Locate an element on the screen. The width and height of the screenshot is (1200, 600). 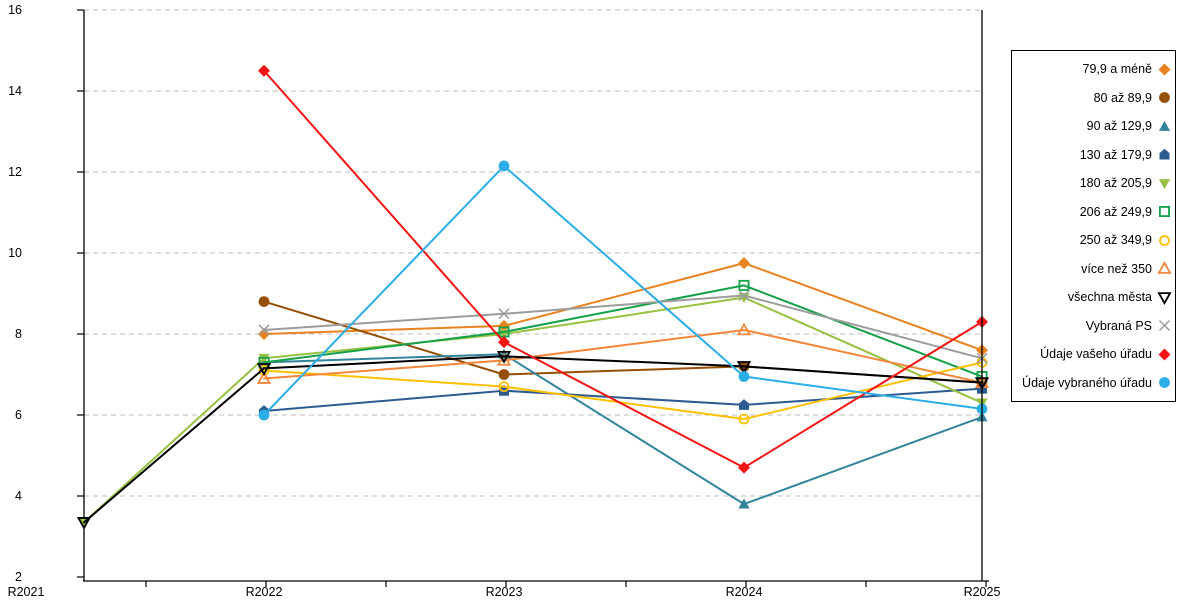
series-79-9-a-mene is located at coordinates (623, 307).